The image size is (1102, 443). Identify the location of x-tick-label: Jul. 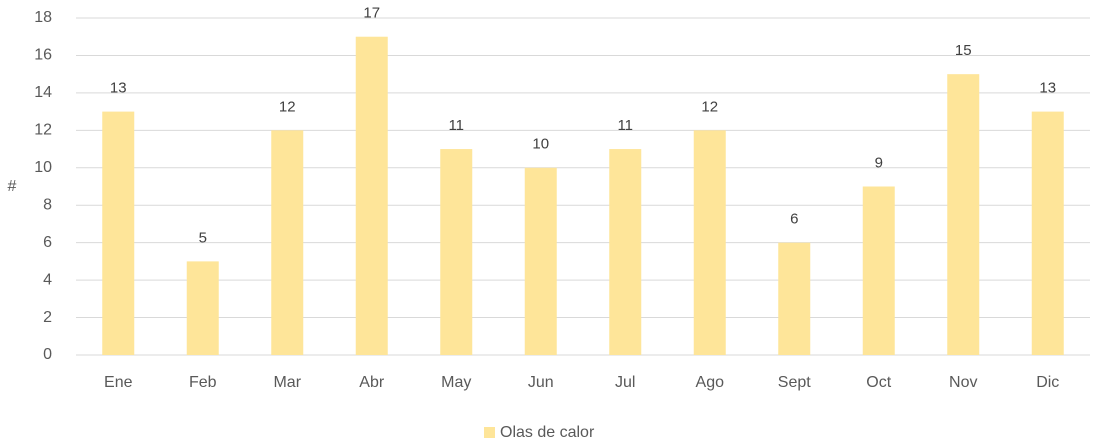
(625, 382).